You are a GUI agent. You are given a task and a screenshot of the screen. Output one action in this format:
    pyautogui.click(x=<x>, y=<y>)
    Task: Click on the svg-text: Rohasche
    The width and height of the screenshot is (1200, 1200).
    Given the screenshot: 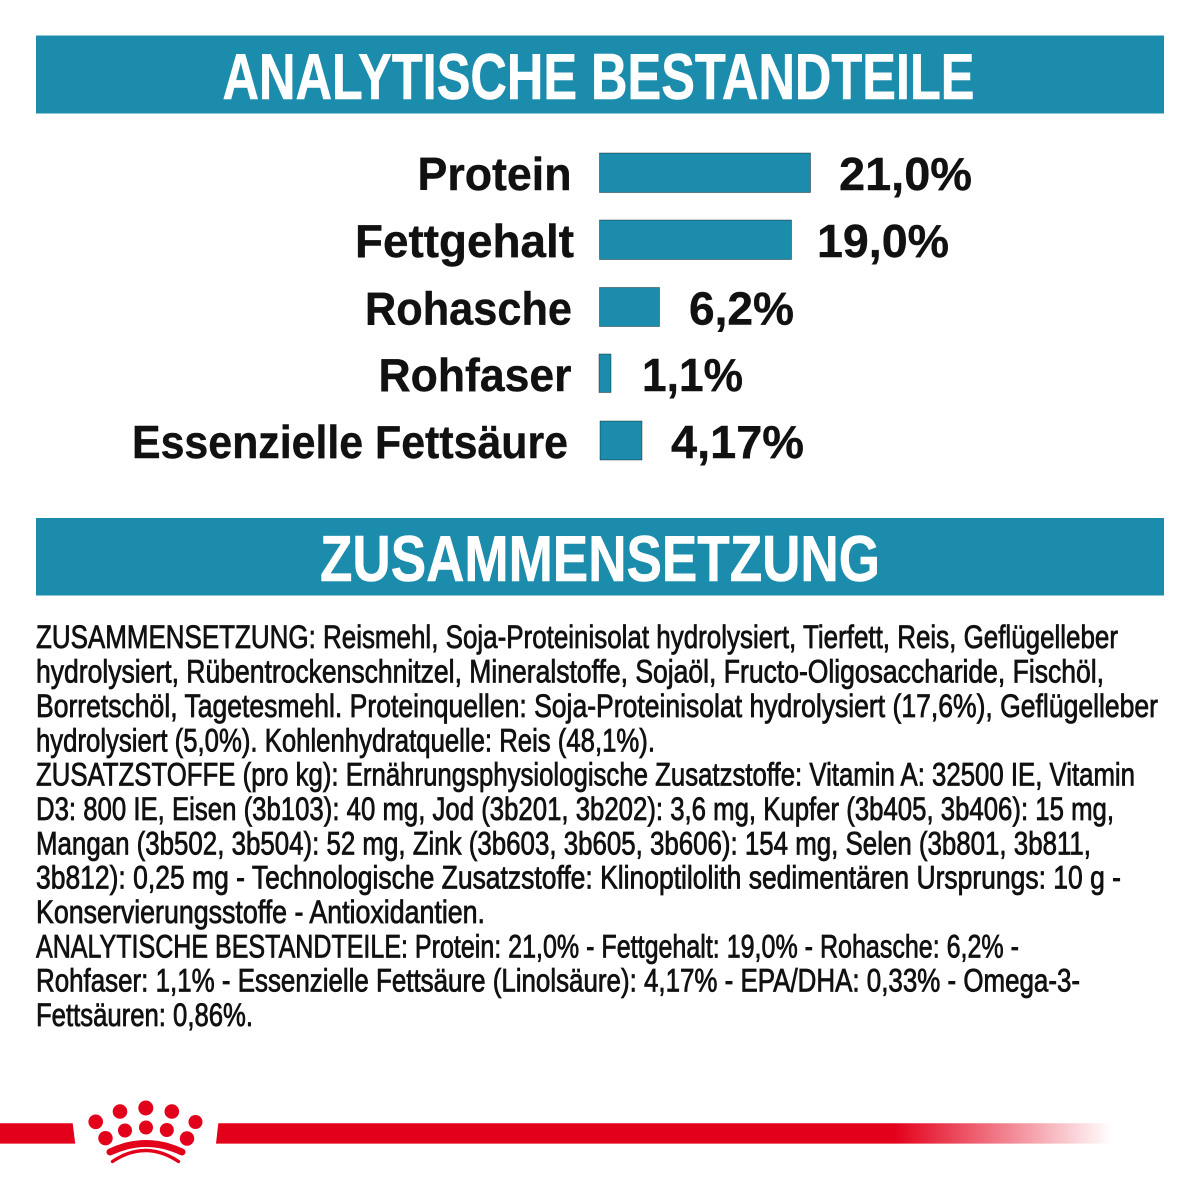 What is the action you would take?
    pyautogui.click(x=468, y=309)
    